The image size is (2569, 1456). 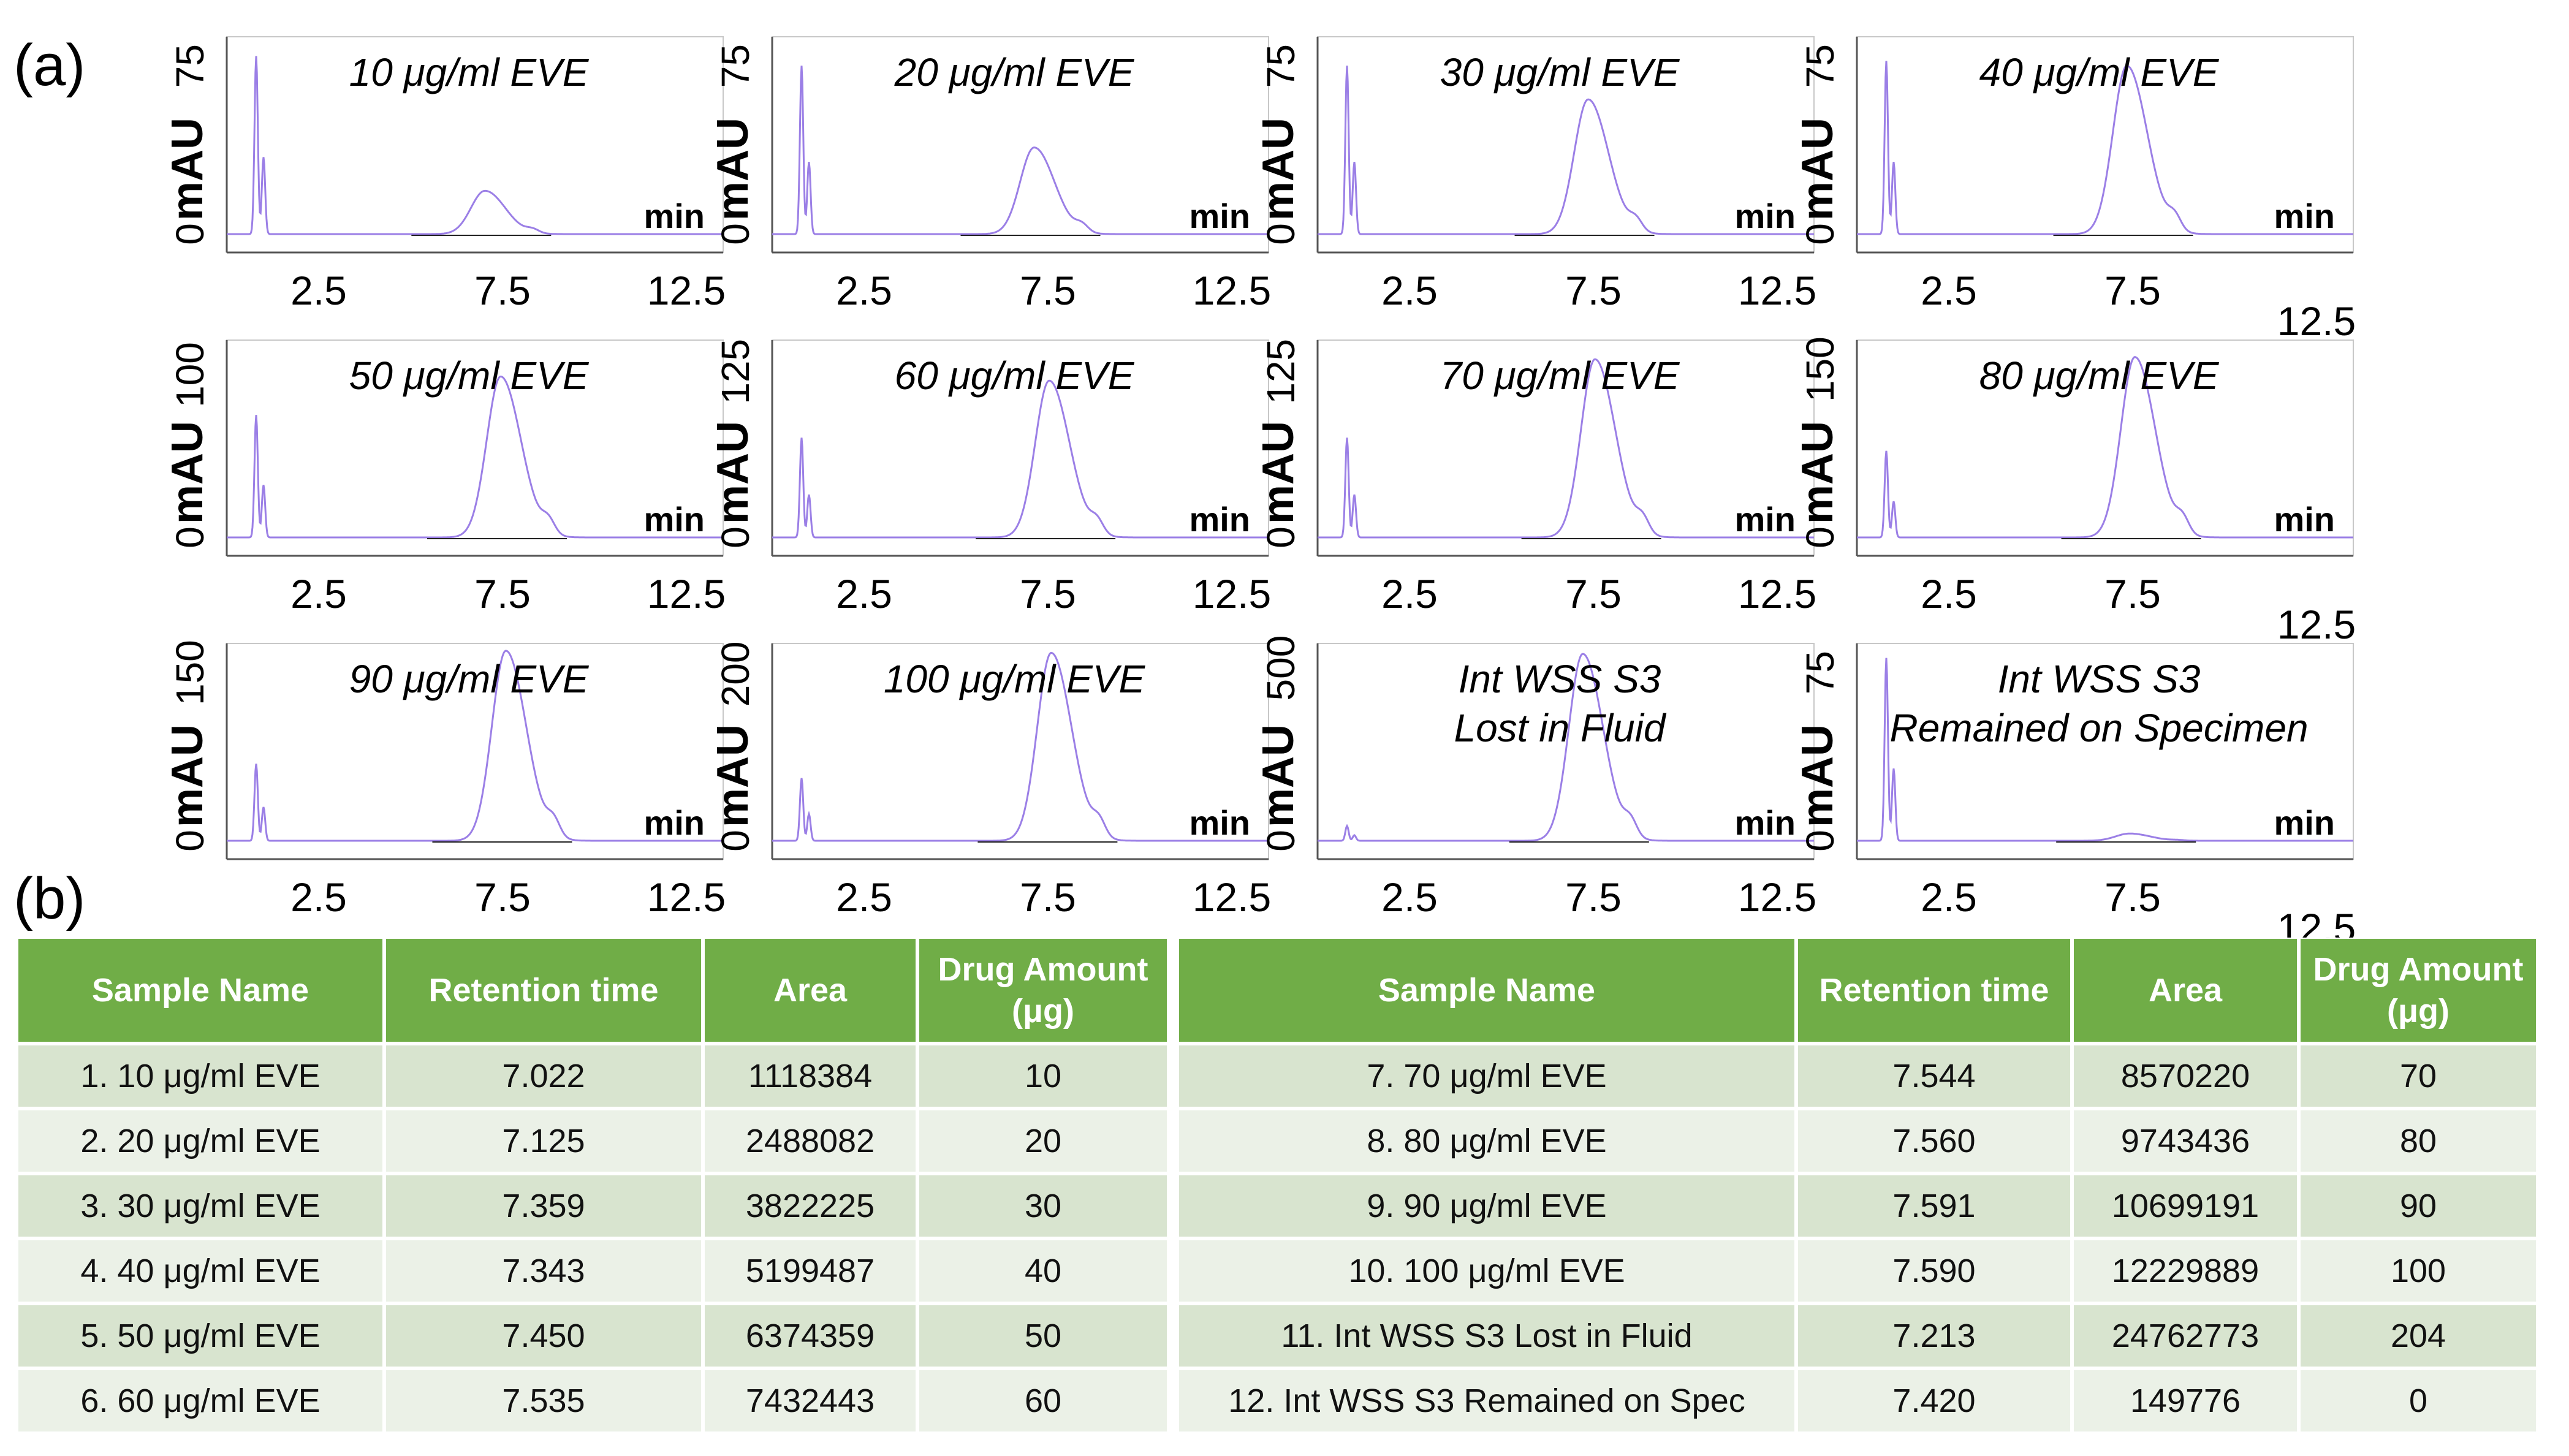 What do you see at coordinates (2418, 1336) in the screenshot?
I see `table-cell: 204` at bounding box center [2418, 1336].